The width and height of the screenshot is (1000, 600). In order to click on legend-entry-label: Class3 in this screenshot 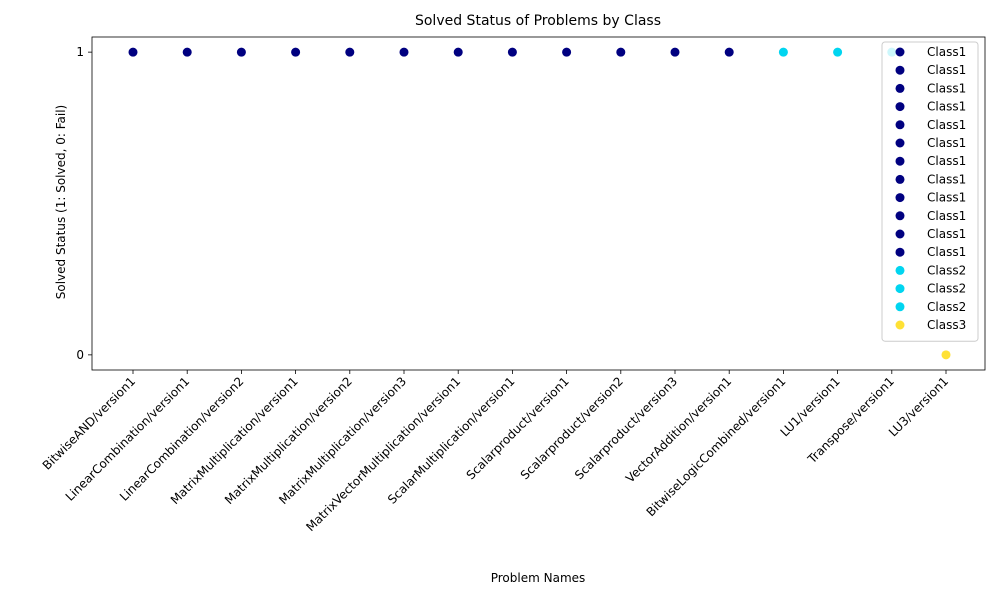, I will do `click(946, 325)`.